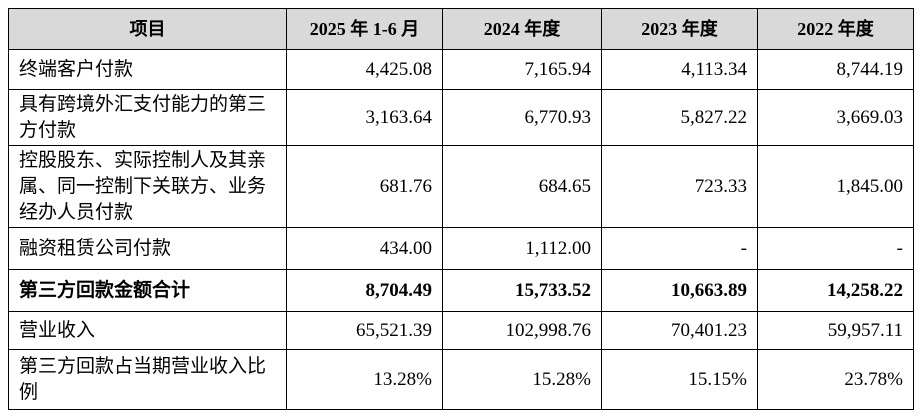 Image resolution: width=921 pixels, height=420 pixels. Describe the element at coordinates (679, 379) in the screenshot. I see `value-cell: 15.15%` at that location.